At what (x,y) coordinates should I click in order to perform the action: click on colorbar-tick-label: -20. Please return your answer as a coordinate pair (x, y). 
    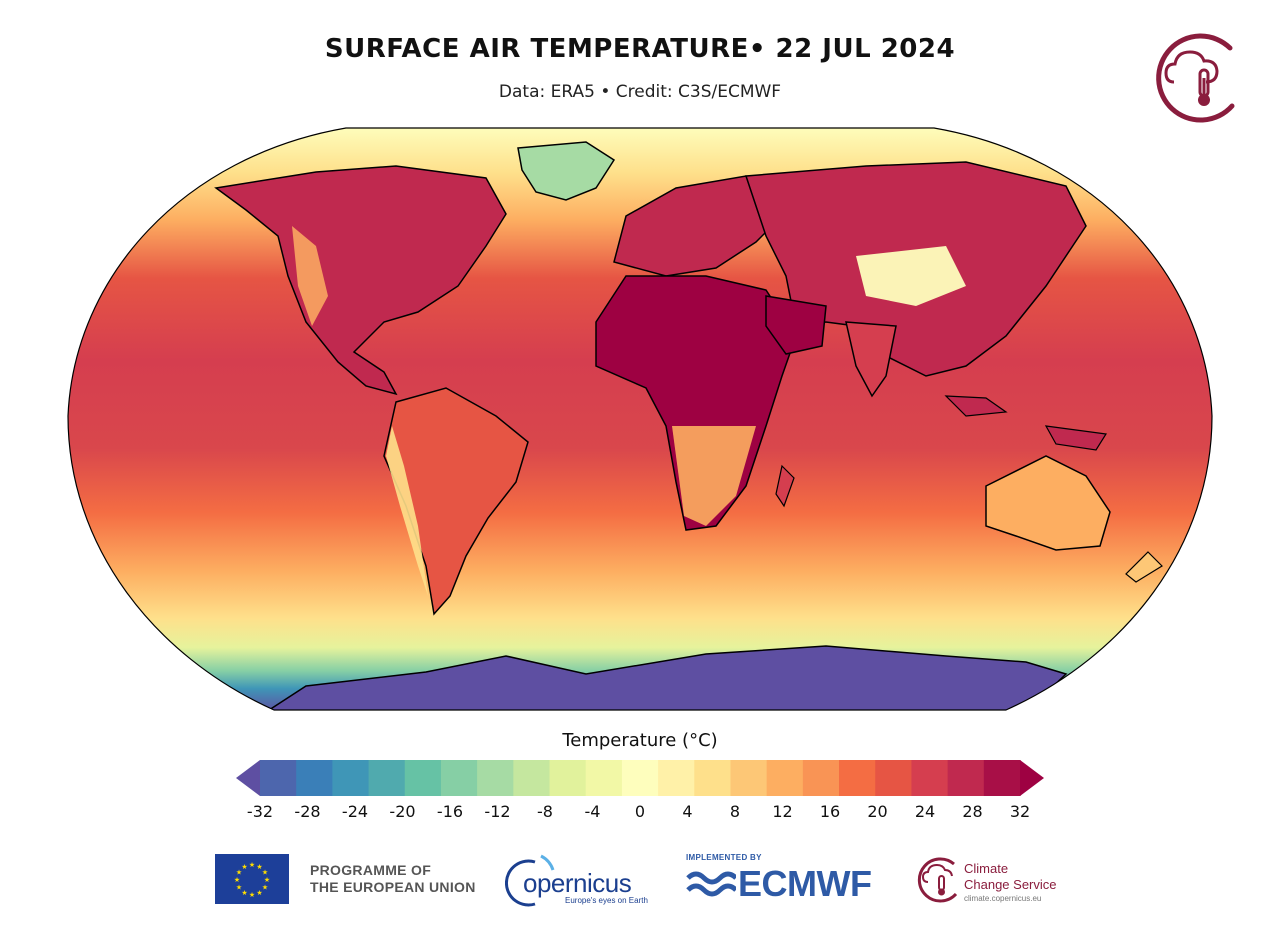
    Looking at the image, I should click on (402, 811).